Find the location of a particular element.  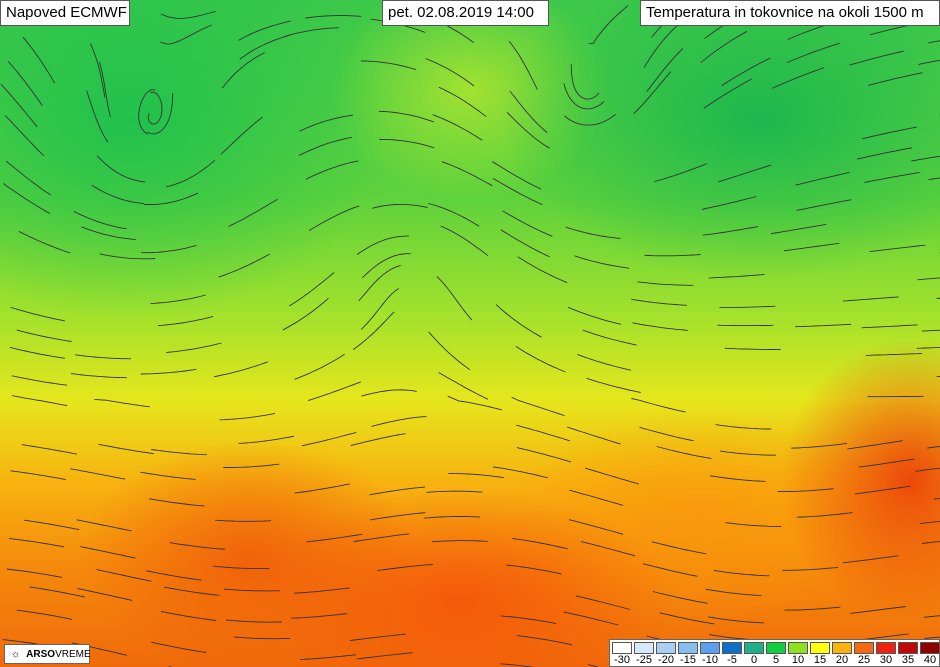

legend-label: 20 is located at coordinates (842, 660).